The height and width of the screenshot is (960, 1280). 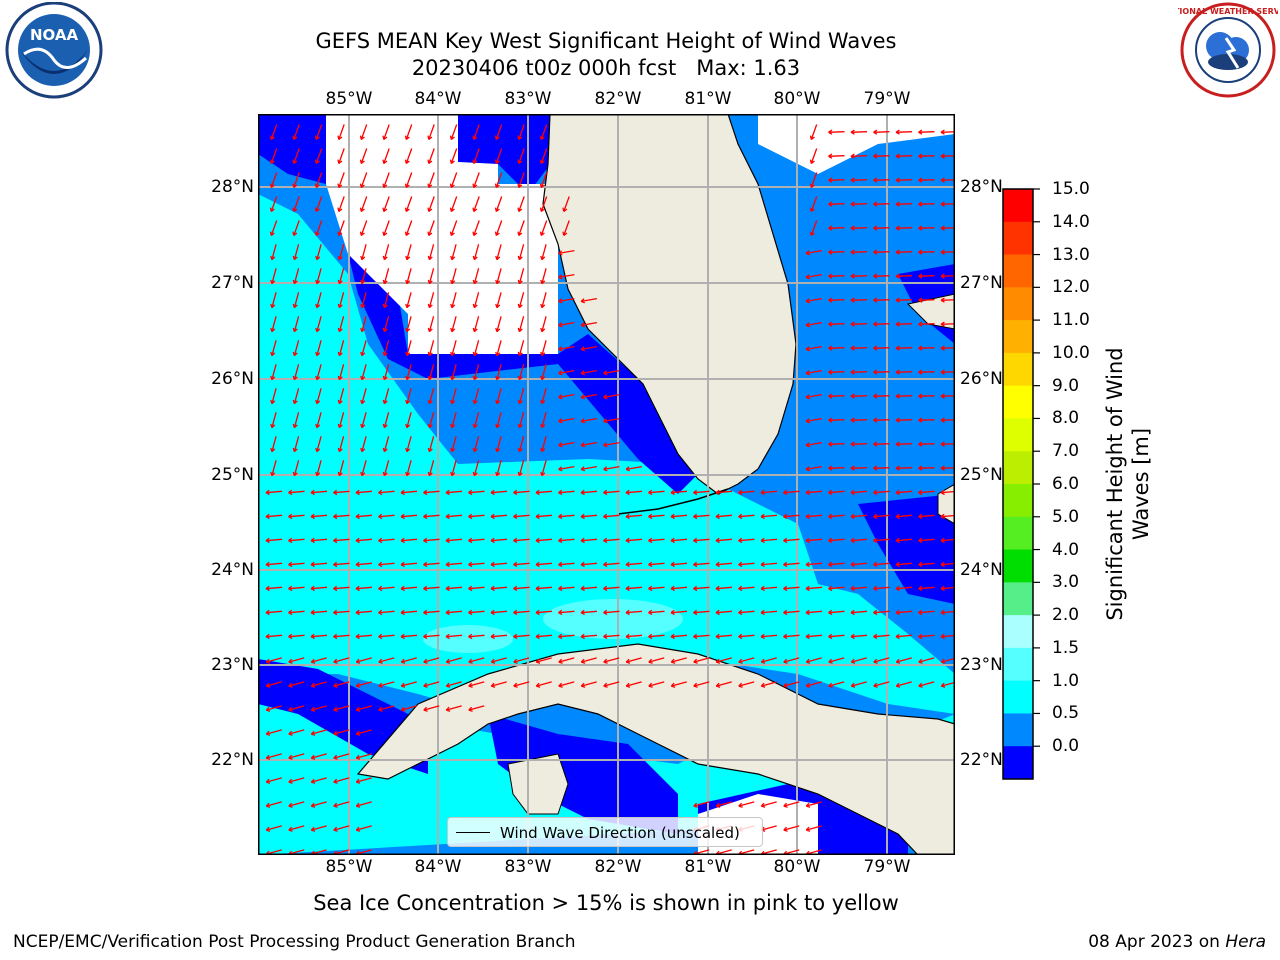 What do you see at coordinates (981, 187) in the screenshot?
I see `lat-label: 28°N` at bounding box center [981, 187].